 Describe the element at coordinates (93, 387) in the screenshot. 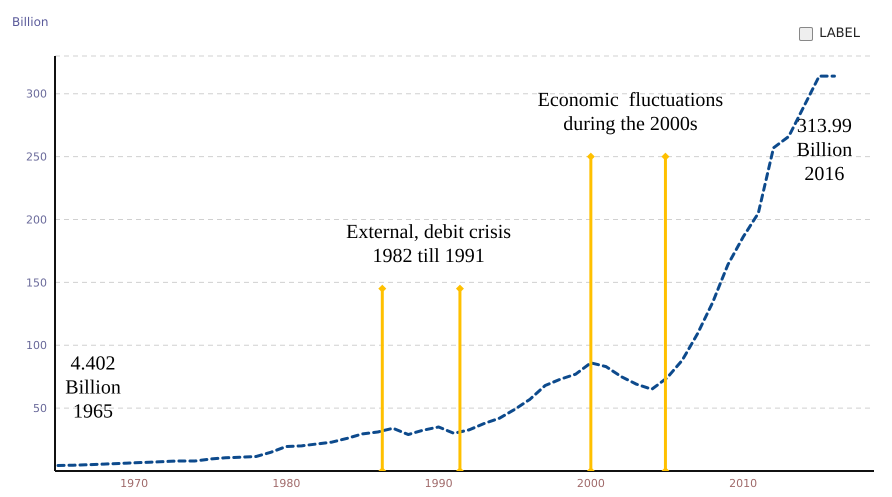

I see `annotation: 4.402 Billion 1965` at that location.